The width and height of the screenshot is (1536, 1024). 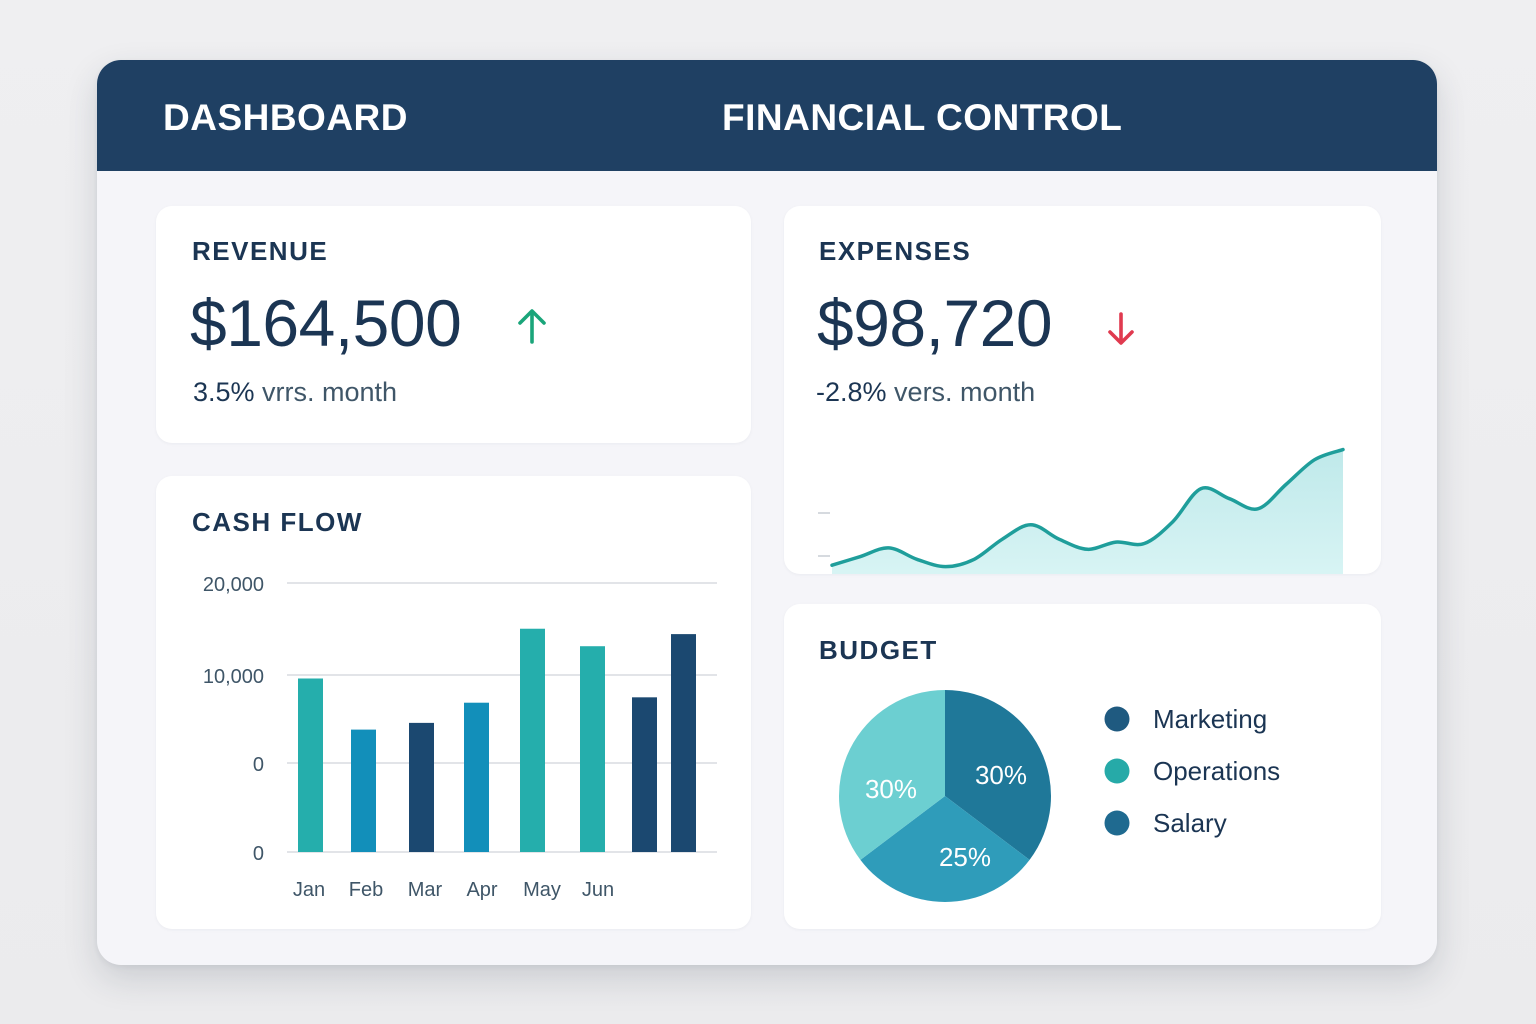 What do you see at coordinates (965, 857) in the screenshot?
I see `pie-label: 25%` at bounding box center [965, 857].